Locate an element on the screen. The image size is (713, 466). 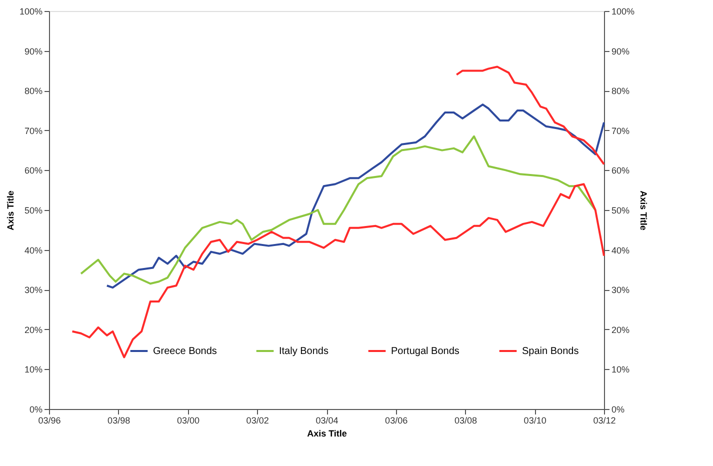
y-tick-label: 70% is located at coordinates (33, 131).